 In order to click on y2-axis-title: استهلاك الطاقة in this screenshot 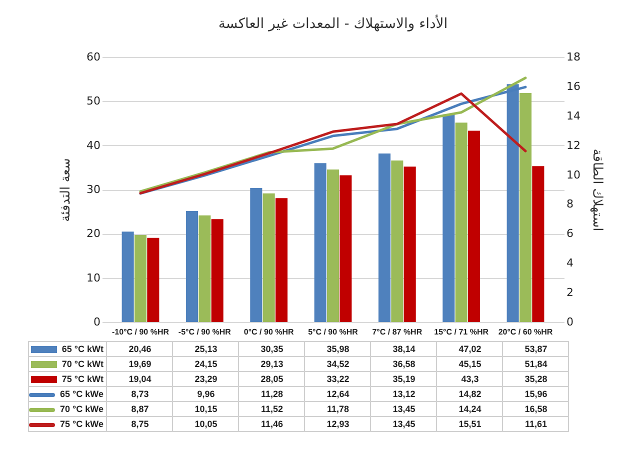, I will do `click(596, 190)`.